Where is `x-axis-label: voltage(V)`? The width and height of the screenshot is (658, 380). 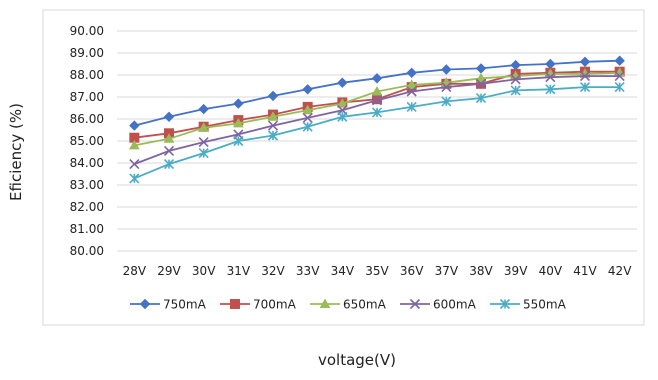
x-axis-label: voltage(V) is located at coordinates (357, 360).